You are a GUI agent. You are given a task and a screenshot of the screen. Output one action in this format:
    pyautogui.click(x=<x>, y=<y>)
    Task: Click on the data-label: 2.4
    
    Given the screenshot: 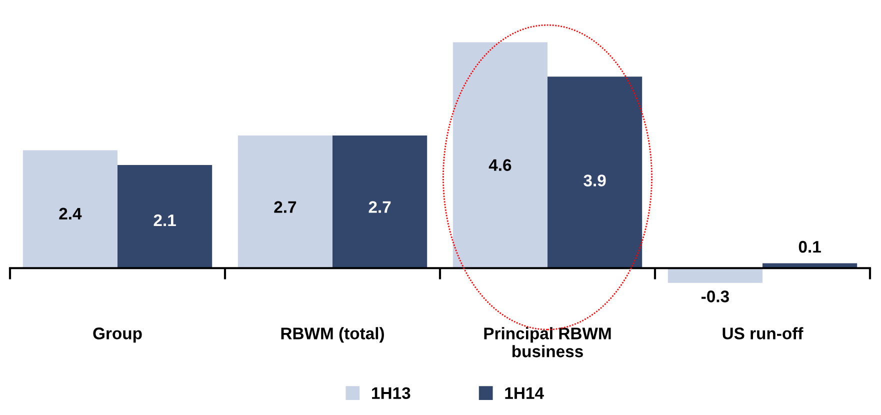 What is the action you would take?
    pyautogui.click(x=70, y=214)
    